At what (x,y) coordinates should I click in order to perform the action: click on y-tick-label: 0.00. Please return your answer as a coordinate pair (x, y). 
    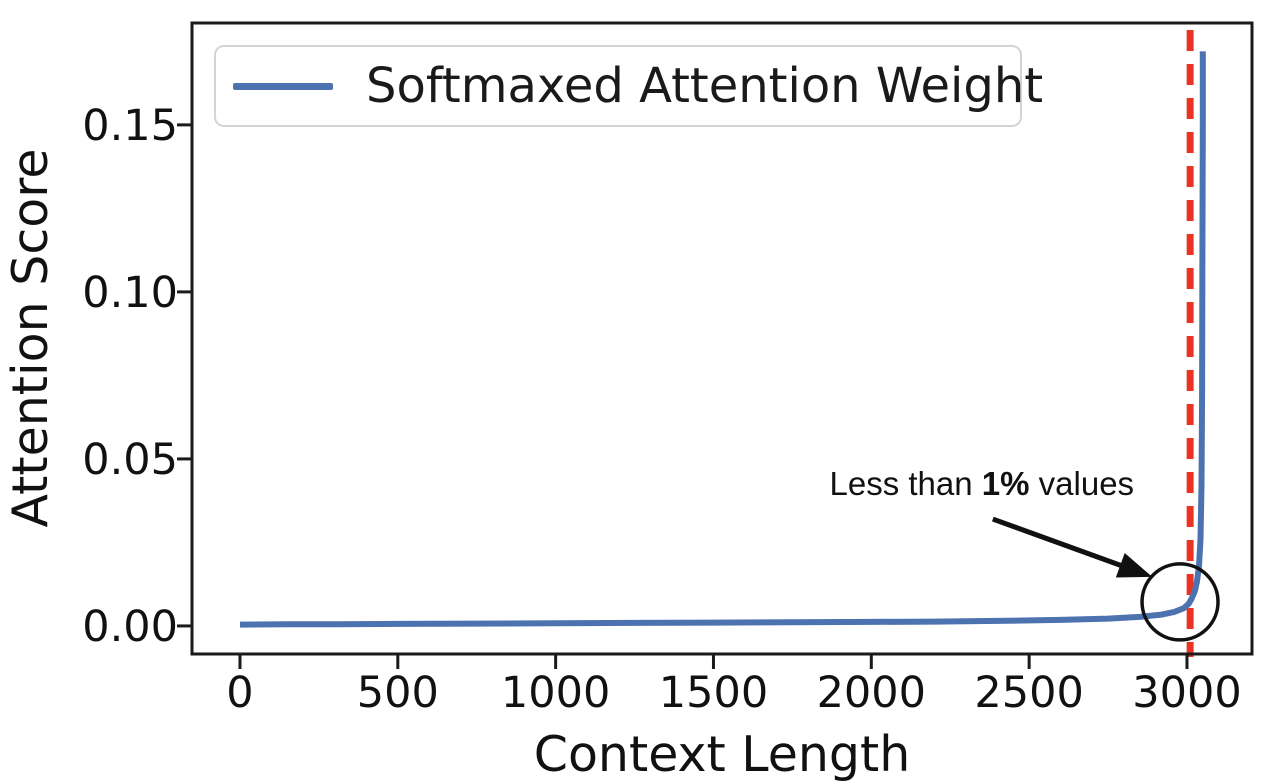
    Looking at the image, I should click on (130, 627).